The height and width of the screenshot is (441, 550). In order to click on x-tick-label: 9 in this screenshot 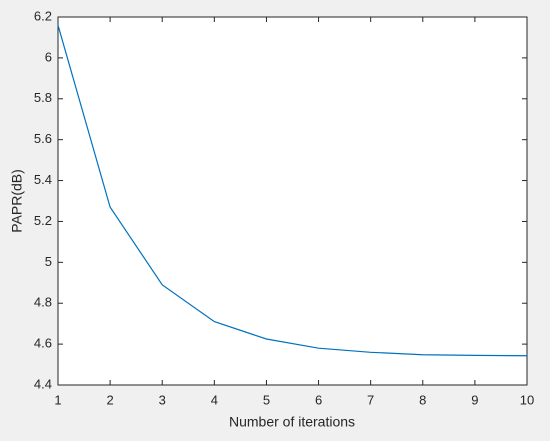, I will do `click(474, 399)`.